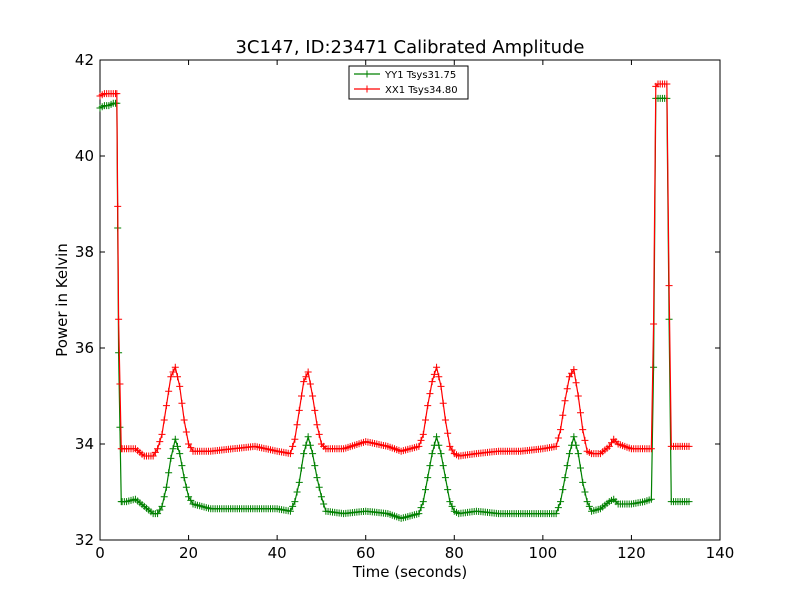 This screenshot has height=600, width=800. What do you see at coordinates (367, 89) in the screenshot?
I see `legend-marker` at bounding box center [367, 89].